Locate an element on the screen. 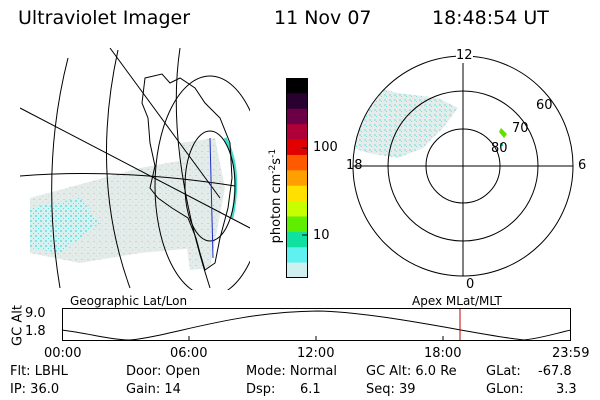 The image size is (600, 400). altitude-ytick-min: 1.8 is located at coordinates (35, 331).